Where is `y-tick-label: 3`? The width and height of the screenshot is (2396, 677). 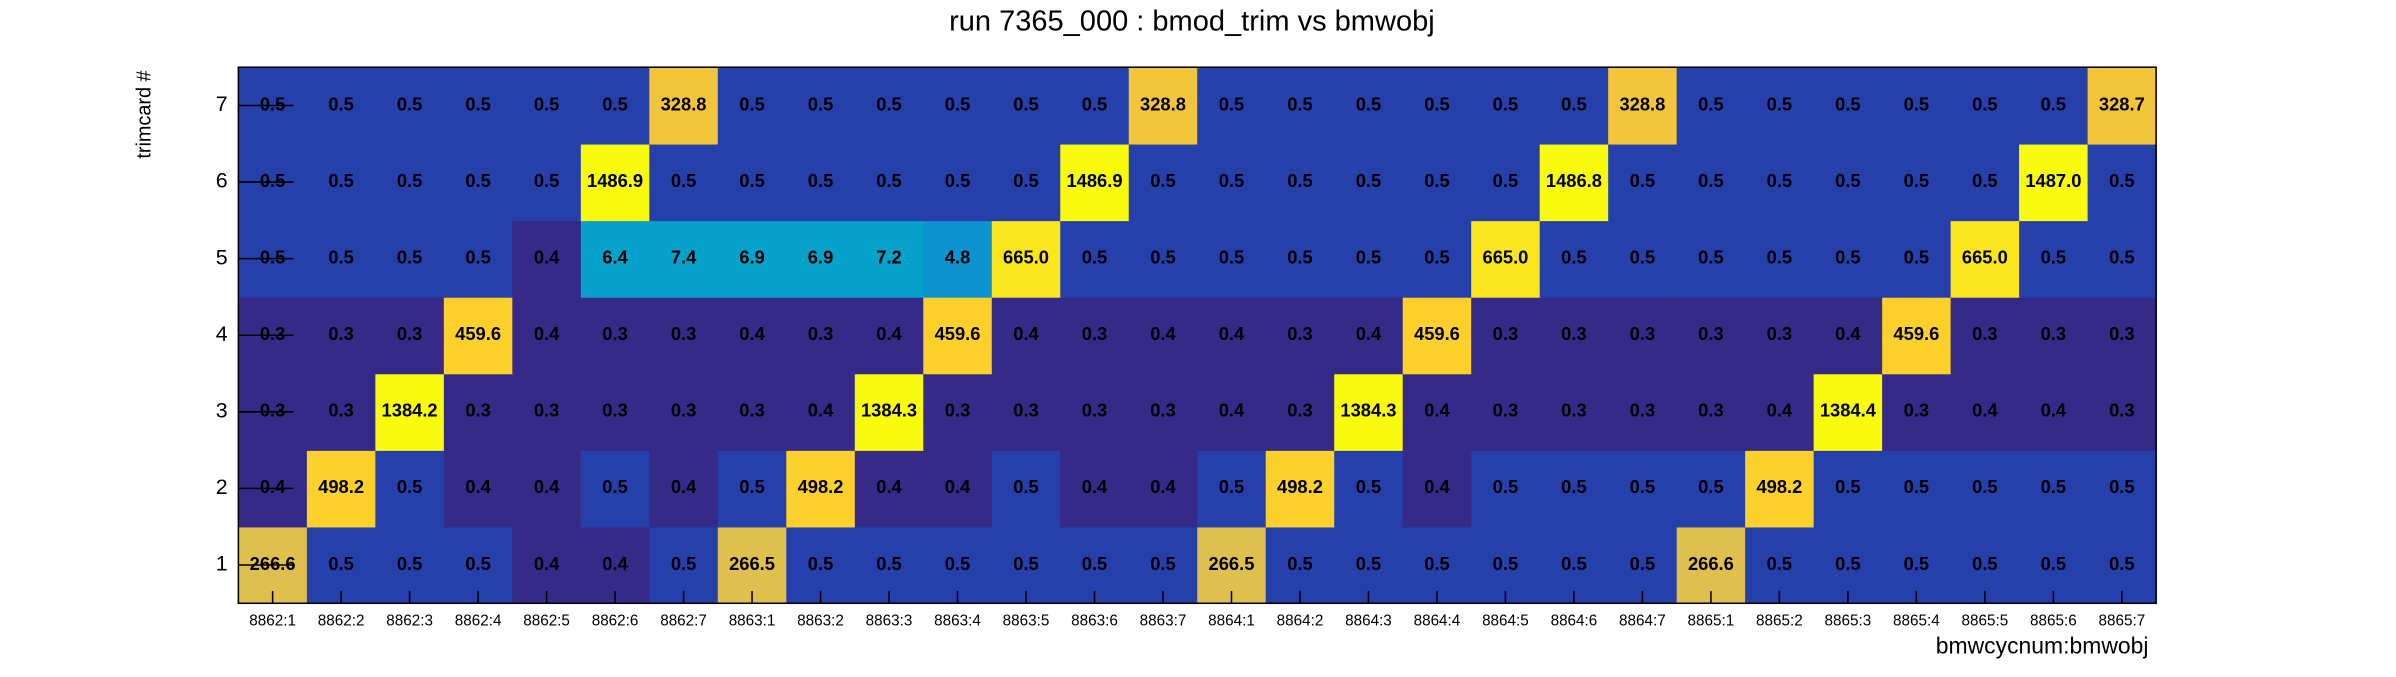 y-tick-label: 3 is located at coordinates (222, 410).